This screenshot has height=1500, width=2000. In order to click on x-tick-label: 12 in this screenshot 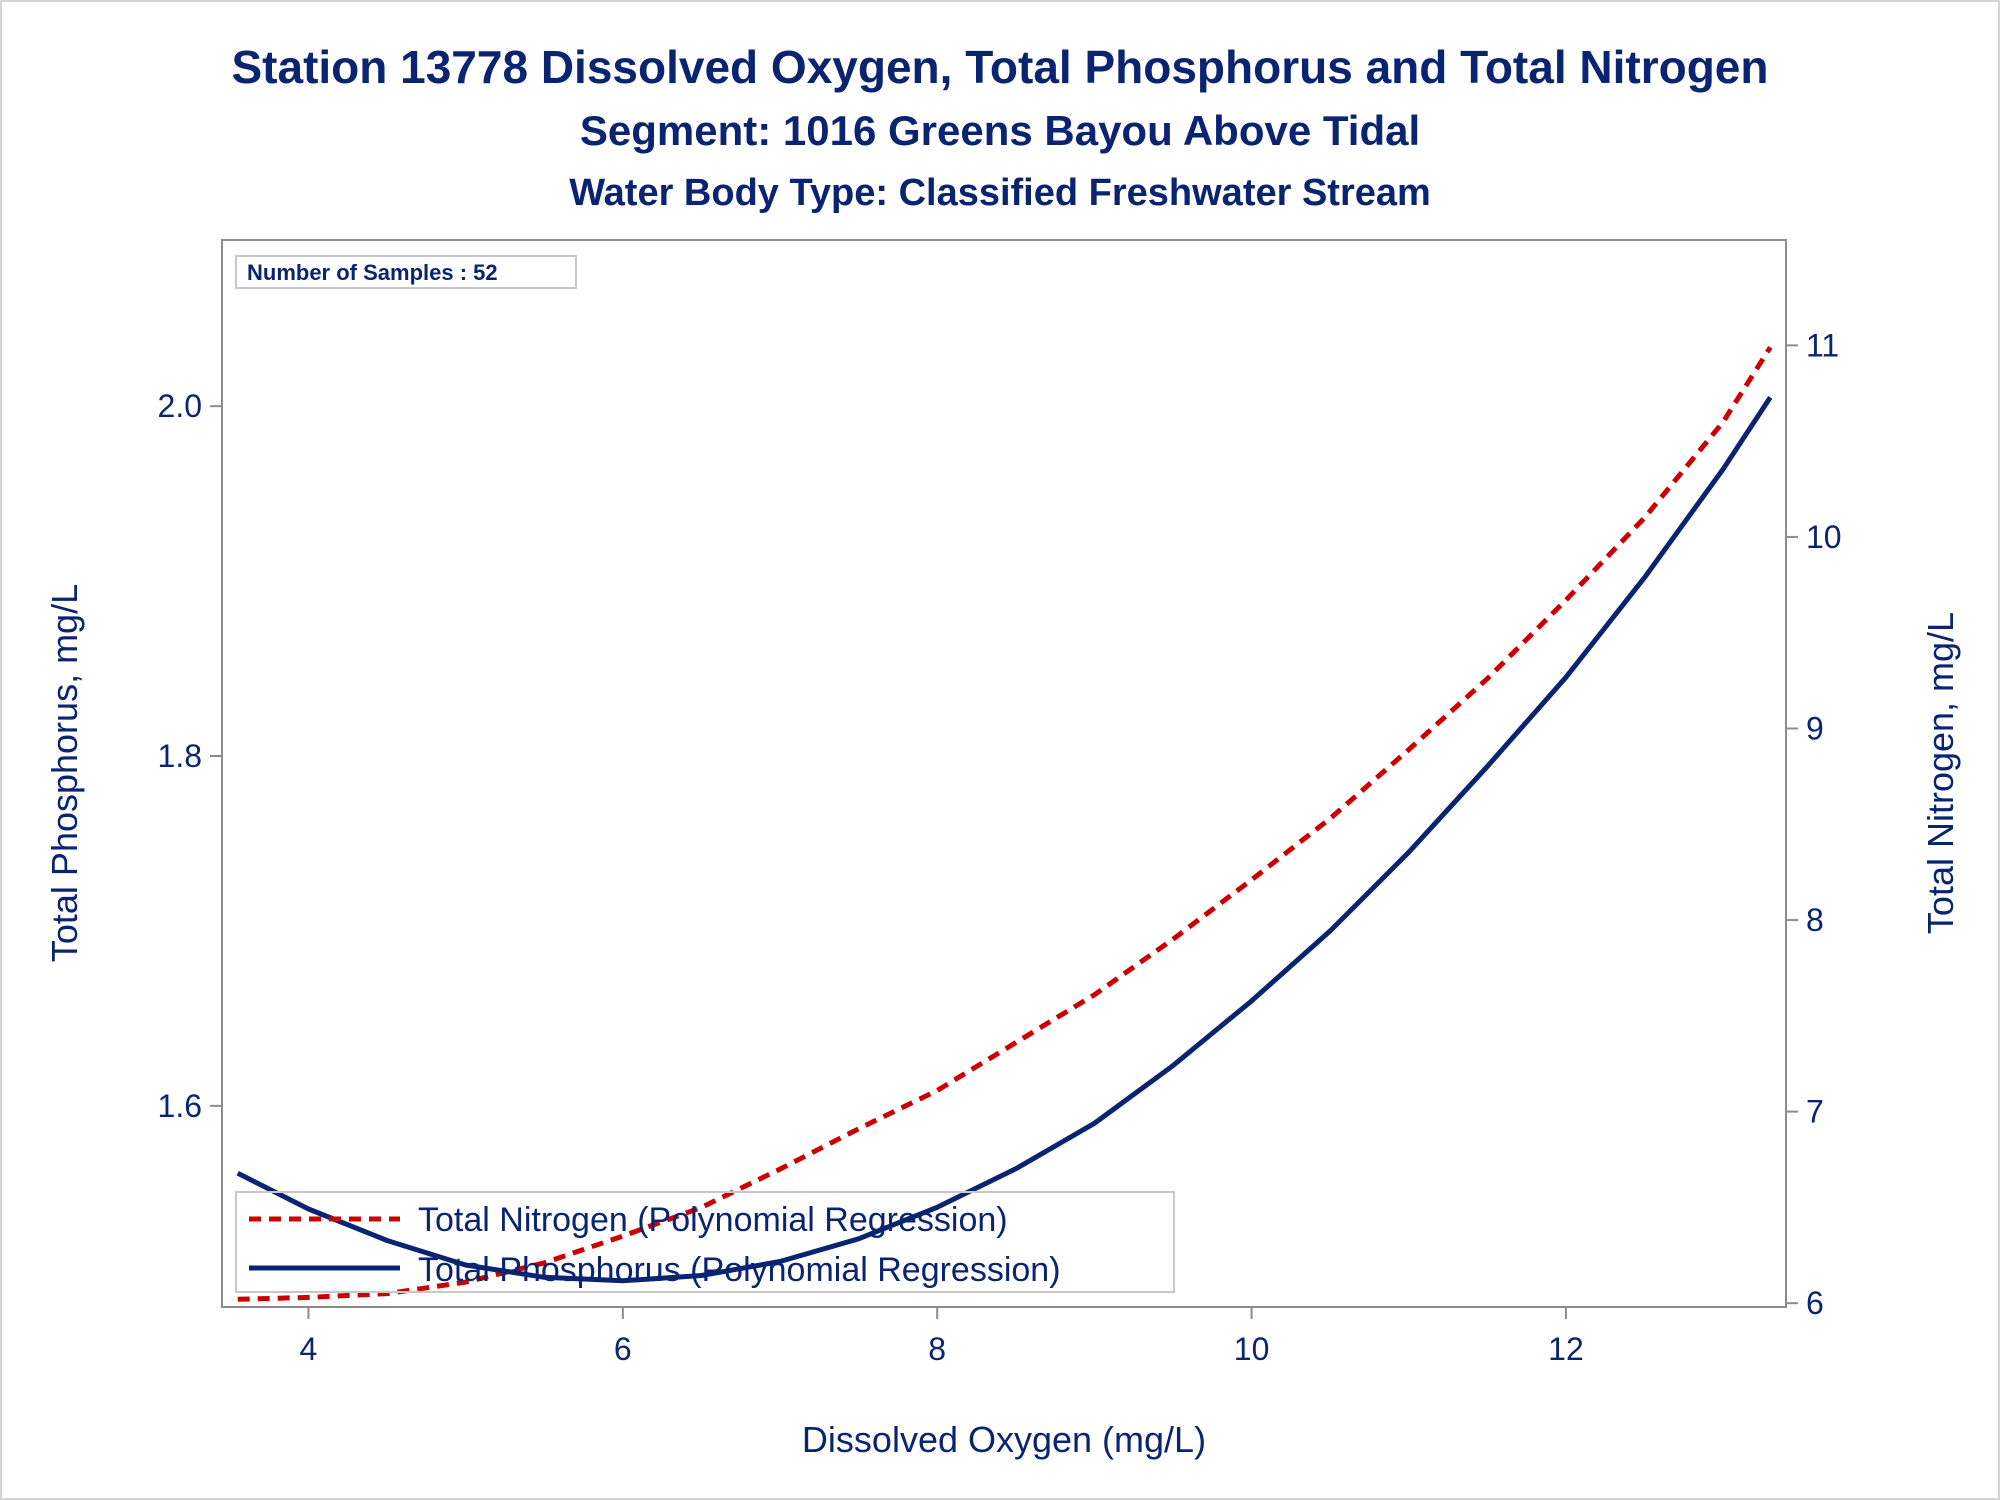, I will do `click(1566, 1349)`.